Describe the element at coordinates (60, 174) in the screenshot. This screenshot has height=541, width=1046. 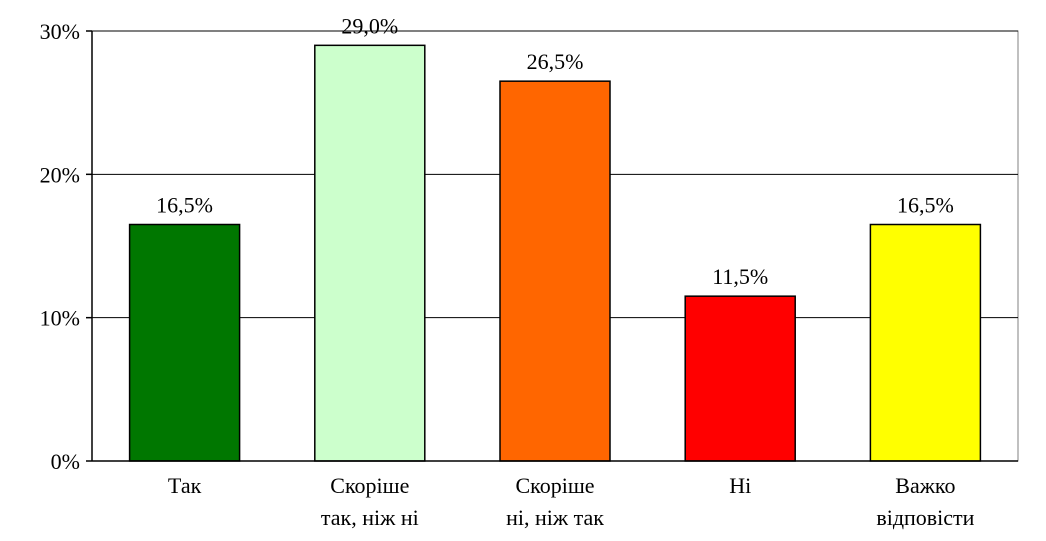
I see `y-tick-label: 20%` at that location.